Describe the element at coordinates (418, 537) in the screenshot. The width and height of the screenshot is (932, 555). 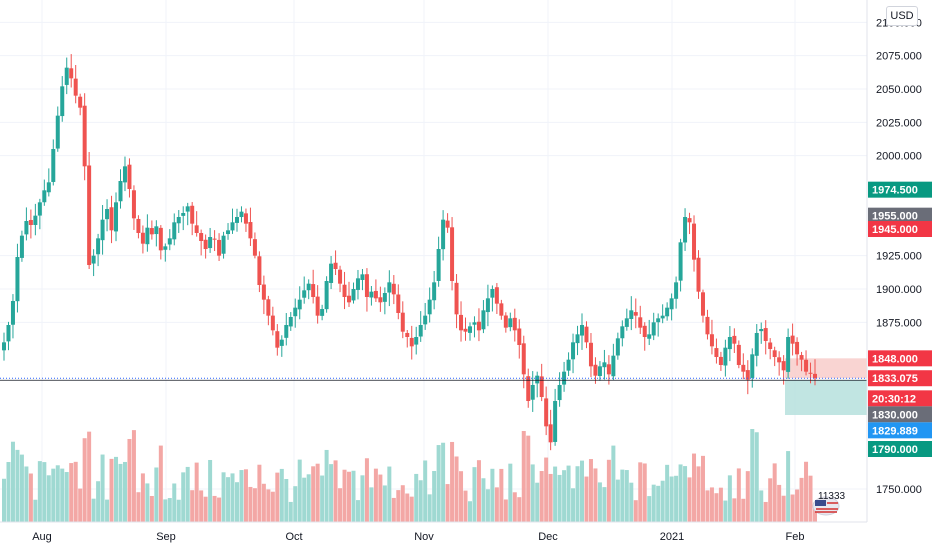
I see `time-axis: Aug Sep Oct Nov Dec 2021 Feb` at that location.